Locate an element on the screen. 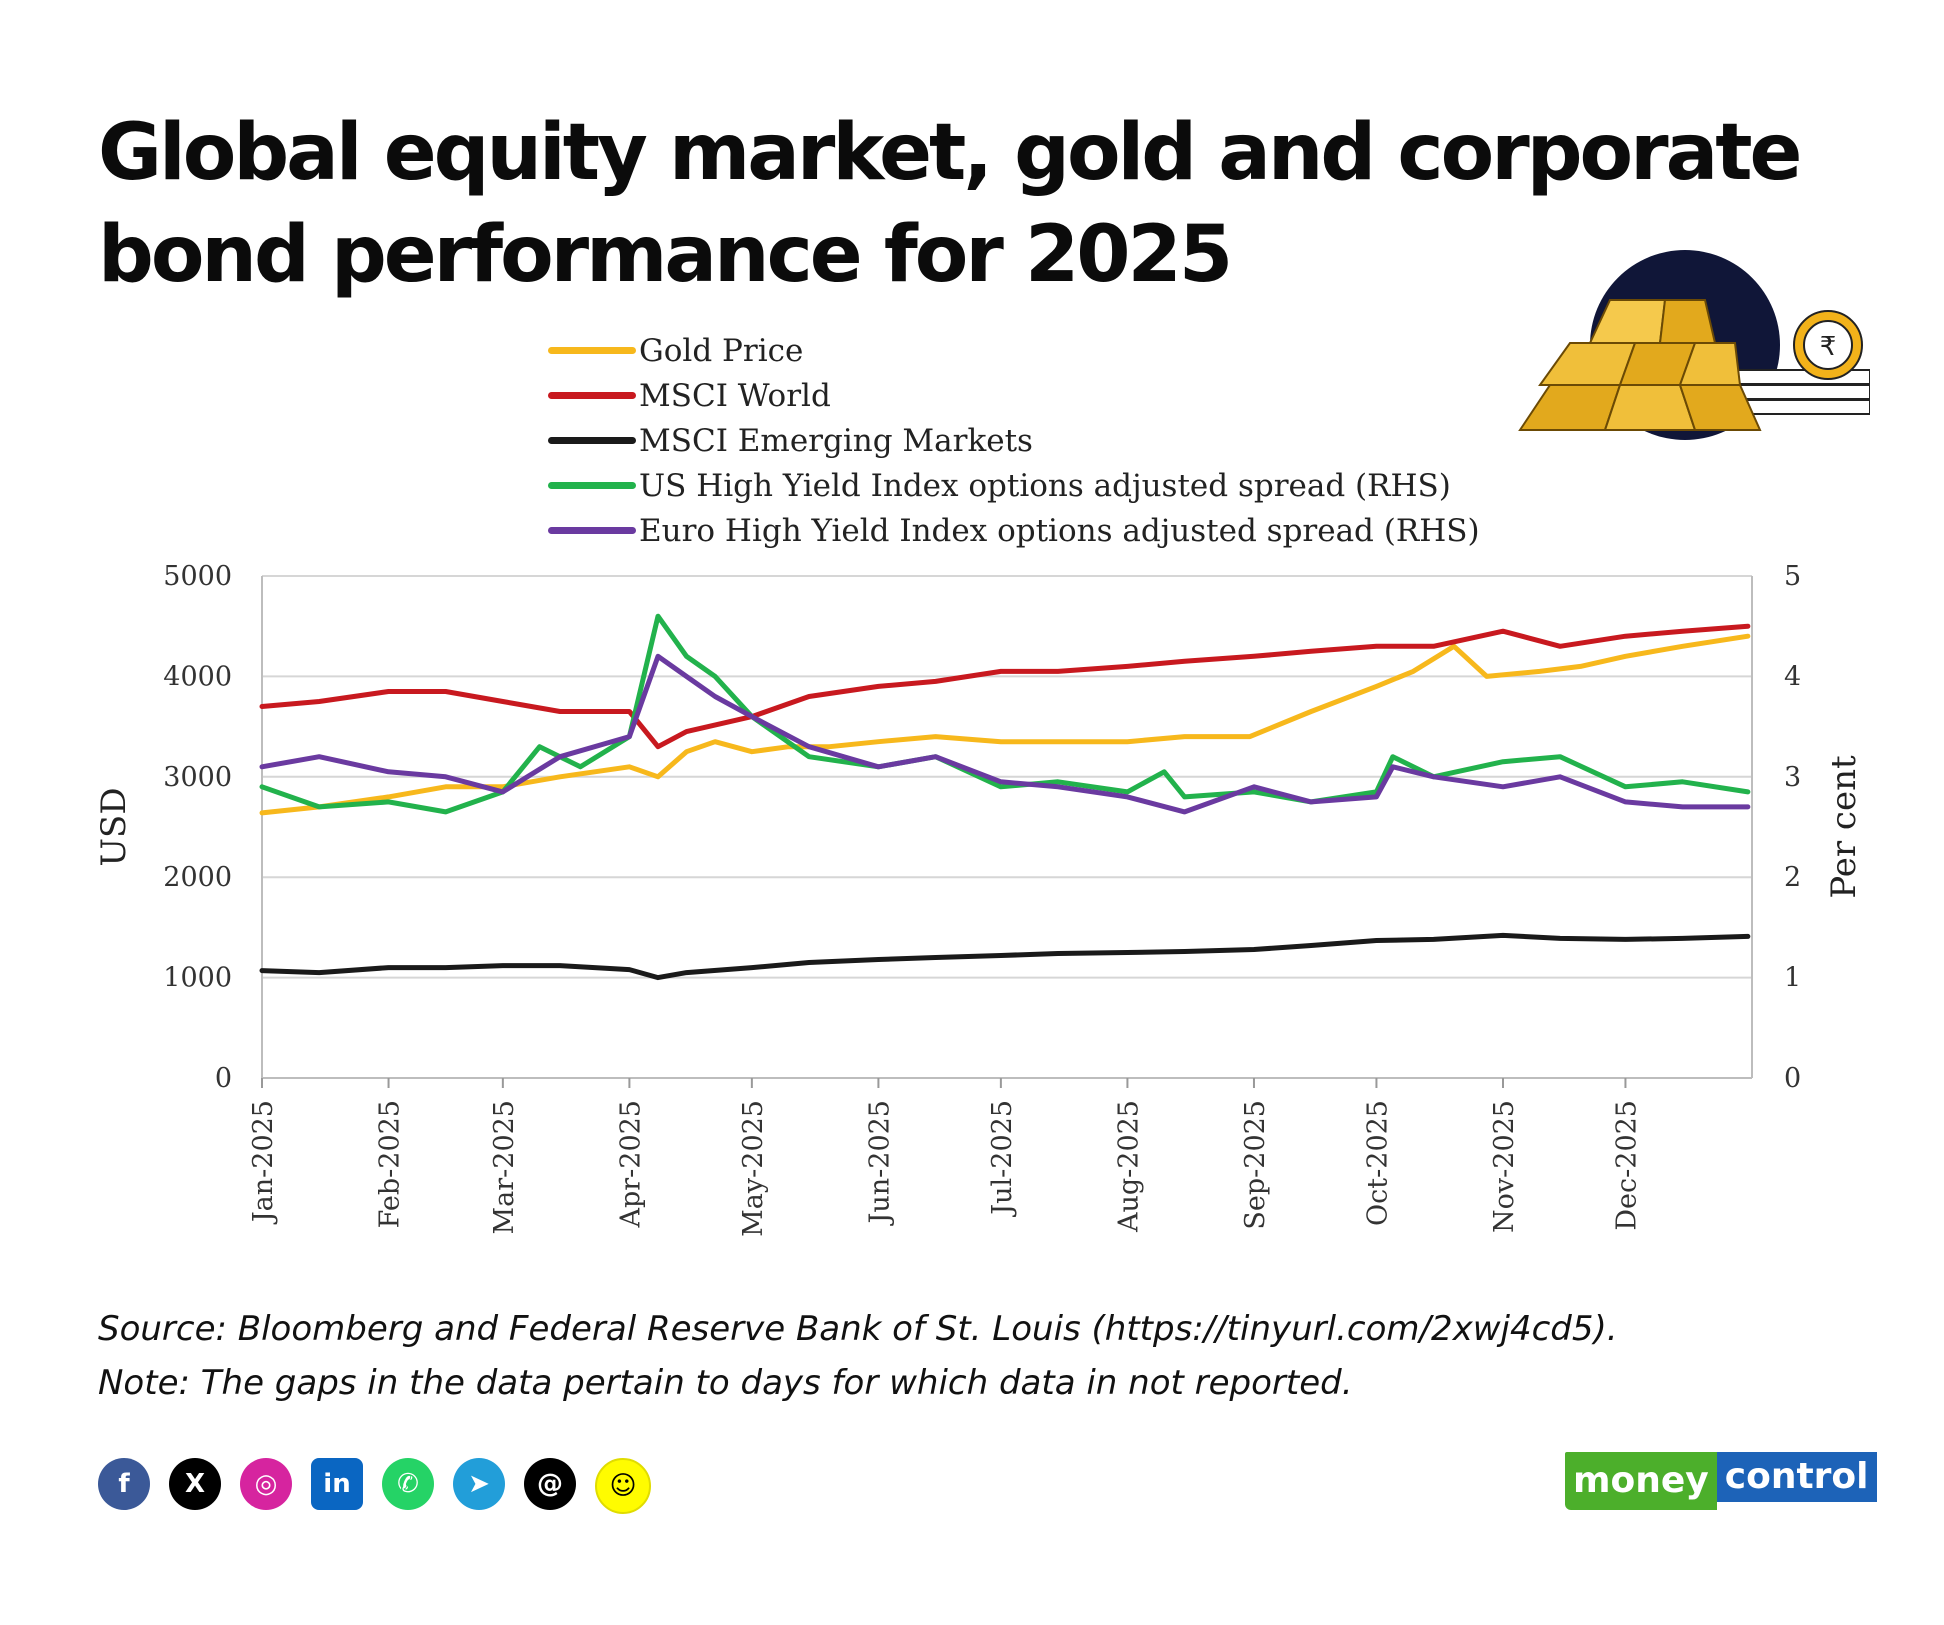  snapchat-icon: ☺ is located at coordinates (623, 1486).